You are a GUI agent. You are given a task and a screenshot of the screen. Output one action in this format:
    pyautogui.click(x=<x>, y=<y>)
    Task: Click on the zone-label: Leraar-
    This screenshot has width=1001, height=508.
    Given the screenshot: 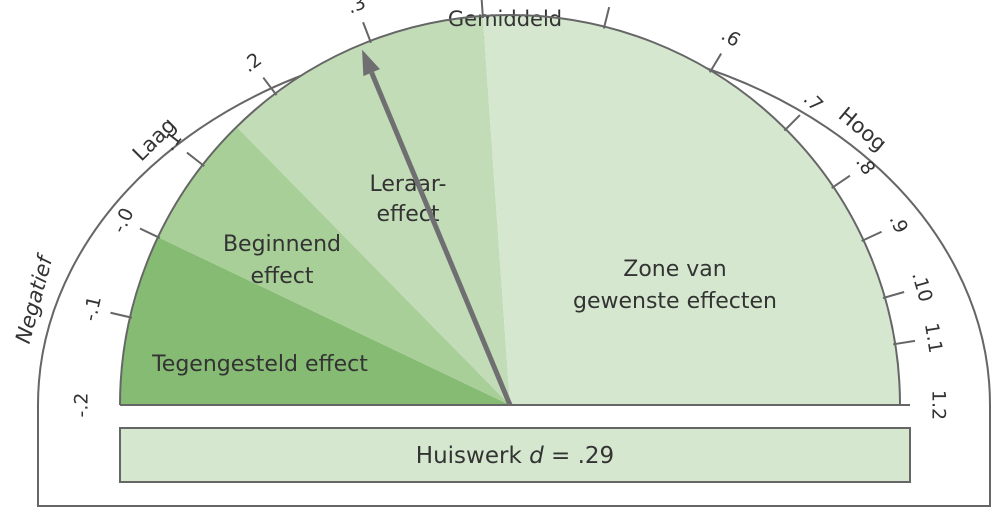 What is the action you would take?
    pyautogui.click(x=408, y=184)
    